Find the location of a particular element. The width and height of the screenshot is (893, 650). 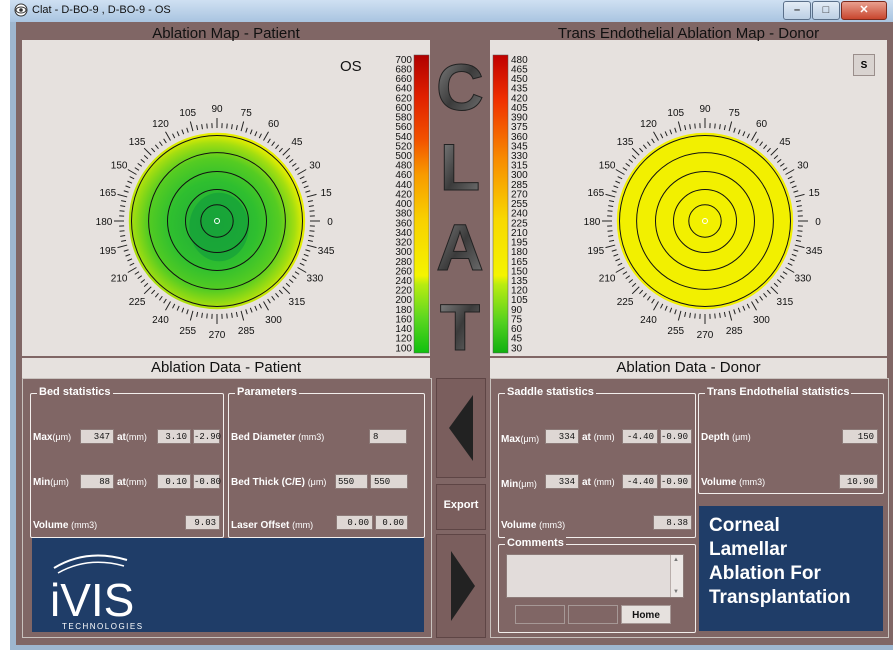

banner-line-3: Ablation For is located at coordinates (765, 573).